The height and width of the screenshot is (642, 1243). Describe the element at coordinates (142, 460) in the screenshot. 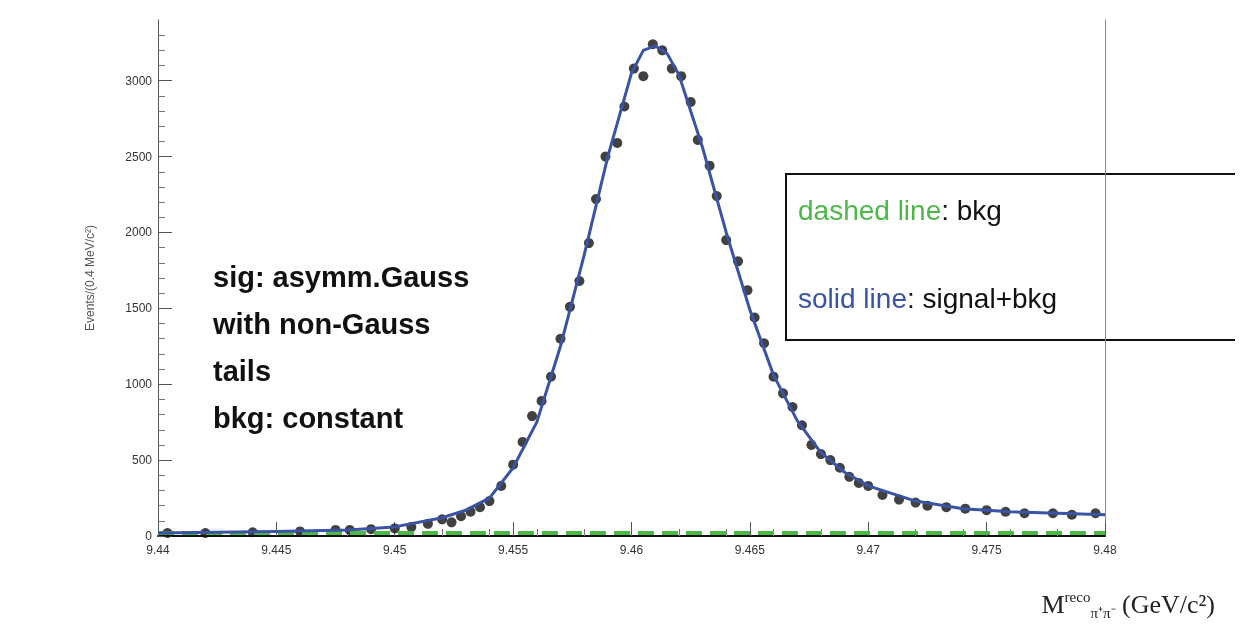

I see `y-tick-label: 500` at that location.